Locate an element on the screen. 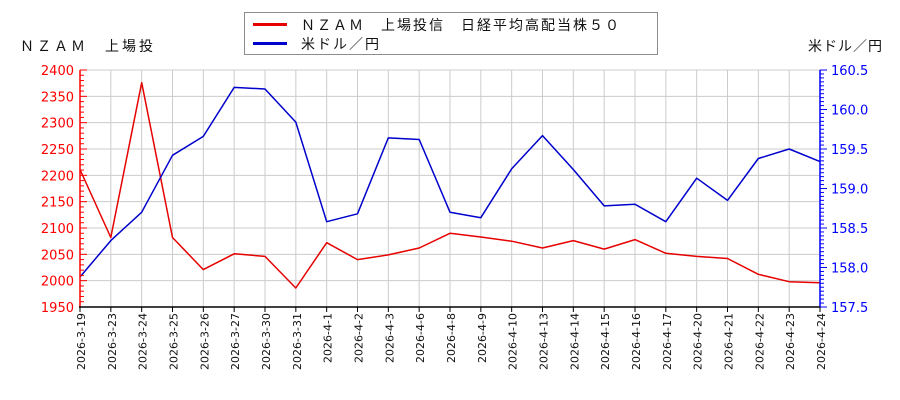 Image resolution: width=900 pixels, height=400 pixels. svg-text: 2026-4-24 is located at coordinates (821, 341).